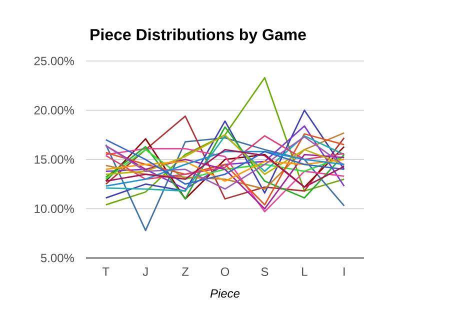 The image size is (450, 320). I want to click on x-tick-label: L, so click(305, 272).